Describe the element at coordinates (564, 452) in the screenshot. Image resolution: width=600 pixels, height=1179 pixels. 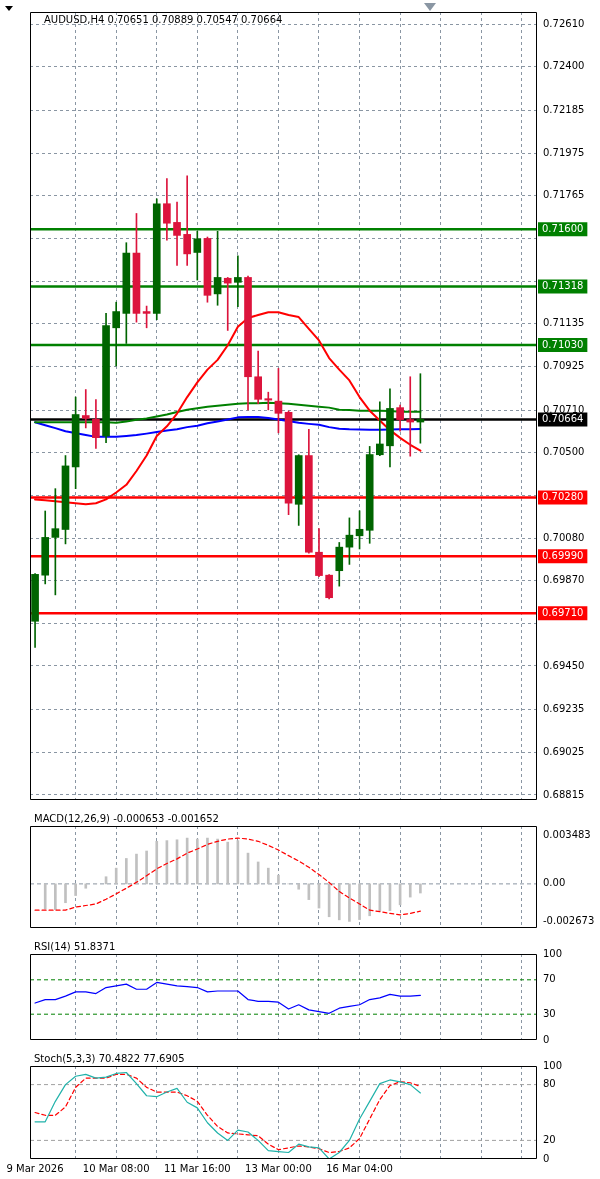
I see `y-tick-label: 0.70500` at that location.